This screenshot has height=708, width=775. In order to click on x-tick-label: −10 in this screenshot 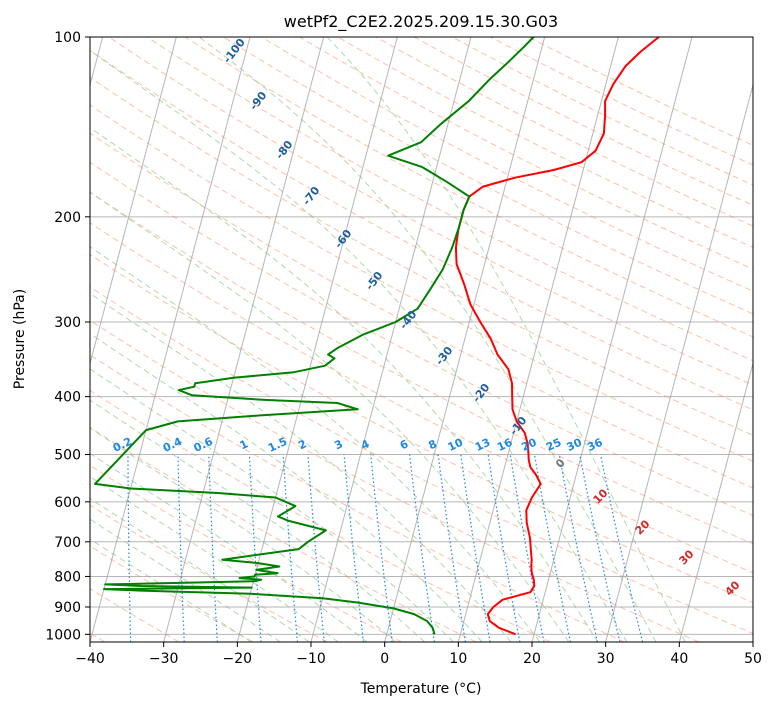, I will do `click(311, 659)`.